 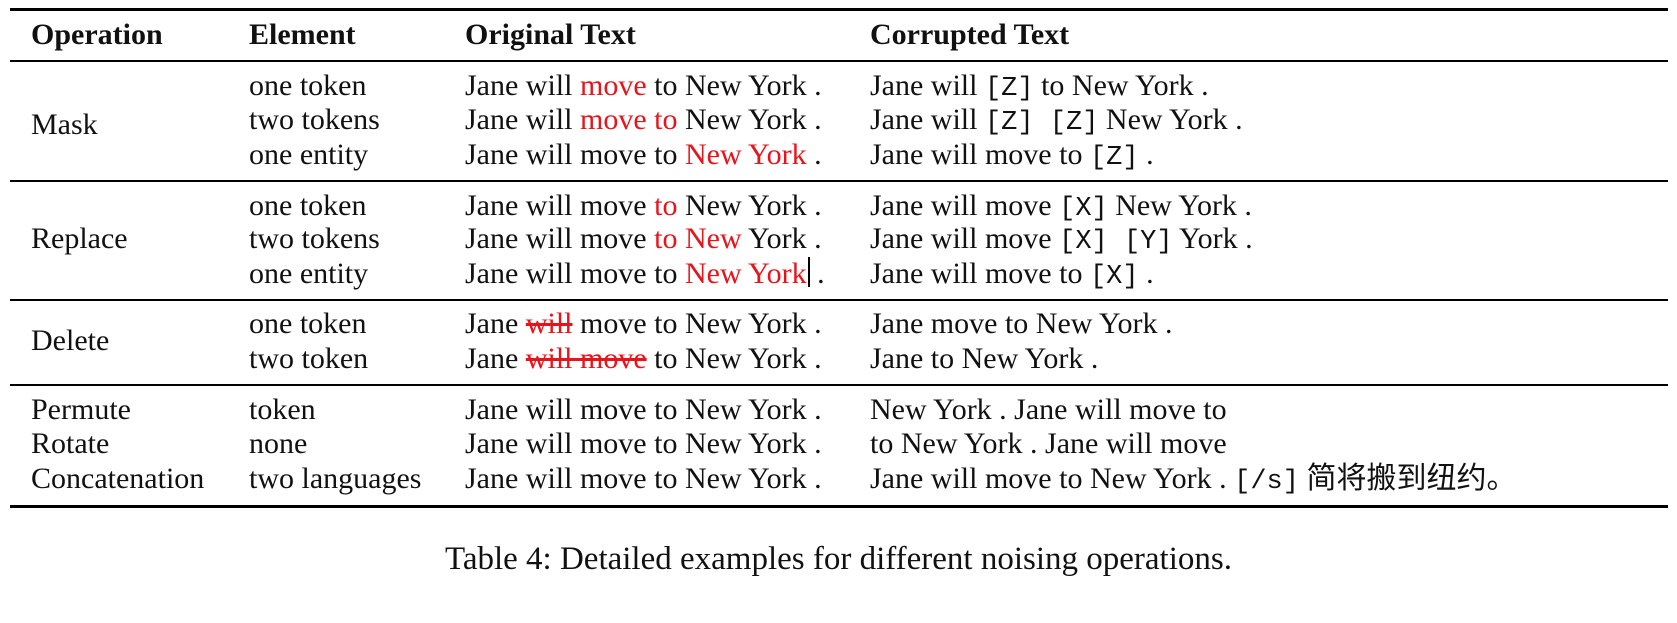 What do you see at coordinates (282, 409) in the screenshot?
I see `element-cell: token` at bounding box center [282, 409].